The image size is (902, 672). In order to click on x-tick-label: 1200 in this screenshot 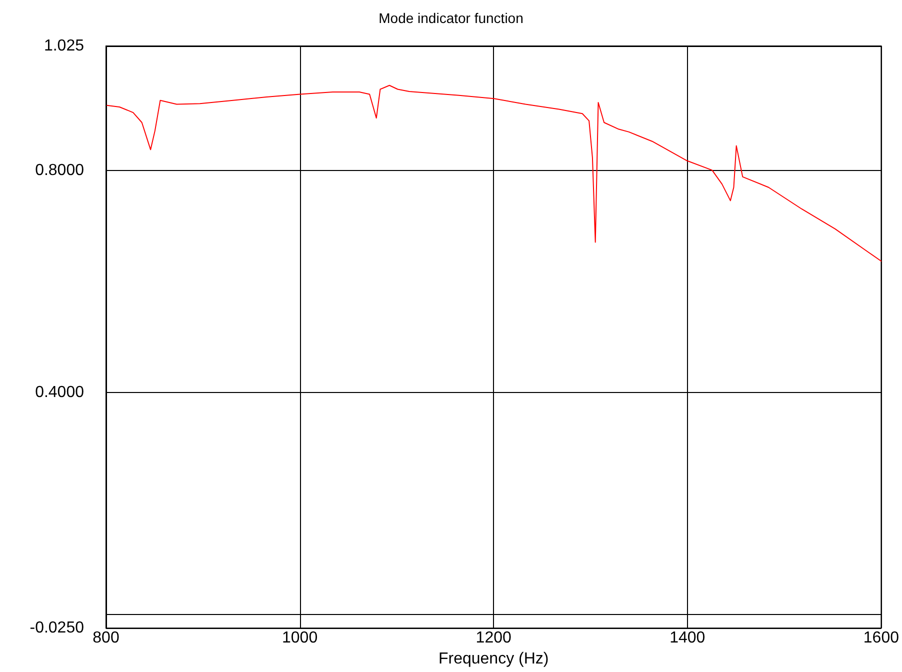, I will do `click(494, 638)`.